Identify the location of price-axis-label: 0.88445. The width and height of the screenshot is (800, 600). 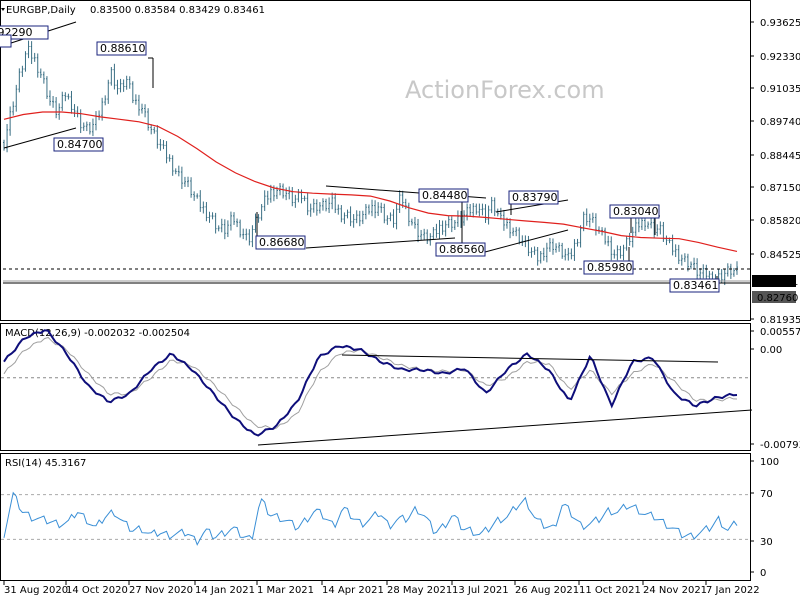
(780, 156).